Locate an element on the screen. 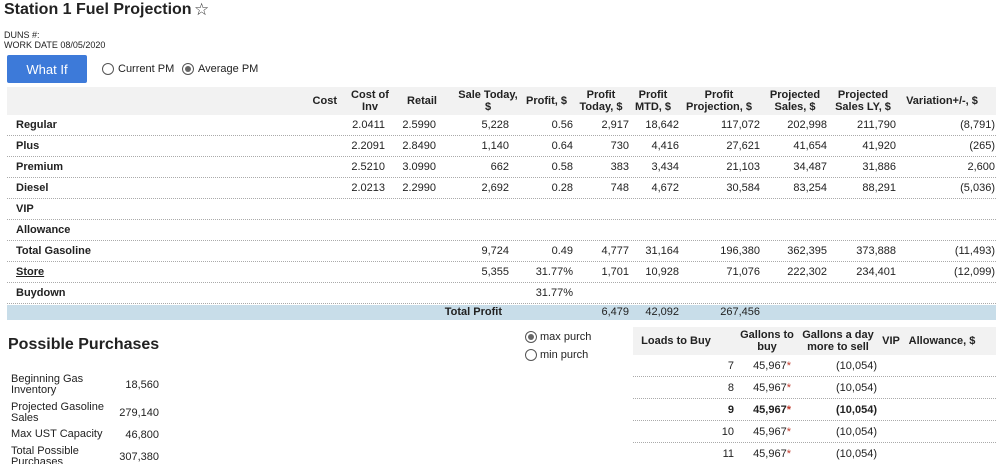  work-date: WORK DATE 08/05/2020 is located at coordinates (55, 45).